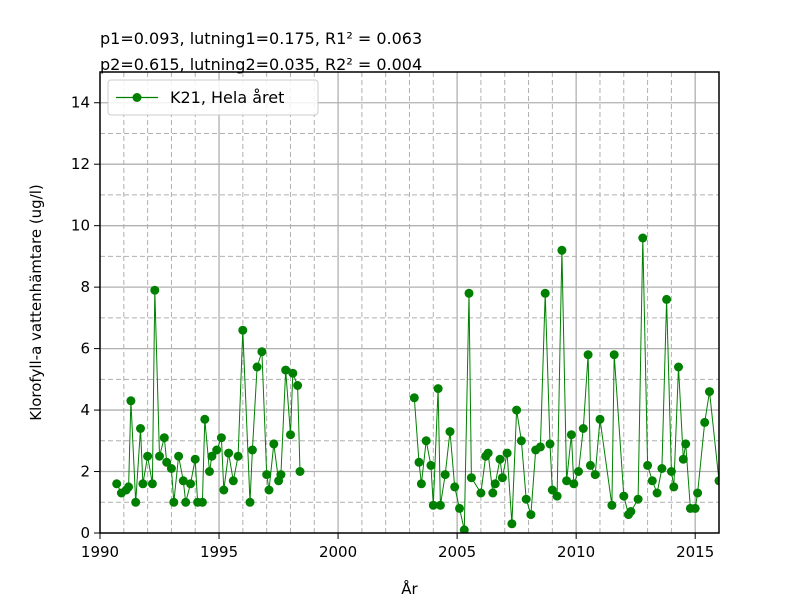  What do you see at coordinates (457, 552) in the screenshot?
I see `x-tick-label: 2005` at bounding box center [457, 552].